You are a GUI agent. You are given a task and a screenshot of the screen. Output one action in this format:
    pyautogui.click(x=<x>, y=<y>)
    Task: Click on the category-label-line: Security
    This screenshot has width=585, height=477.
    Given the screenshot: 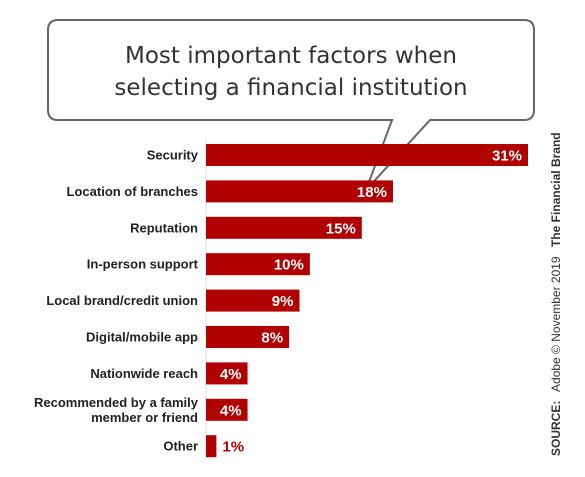 What is the action you would take?
    pyautogui.click(x=173, y=155)
    